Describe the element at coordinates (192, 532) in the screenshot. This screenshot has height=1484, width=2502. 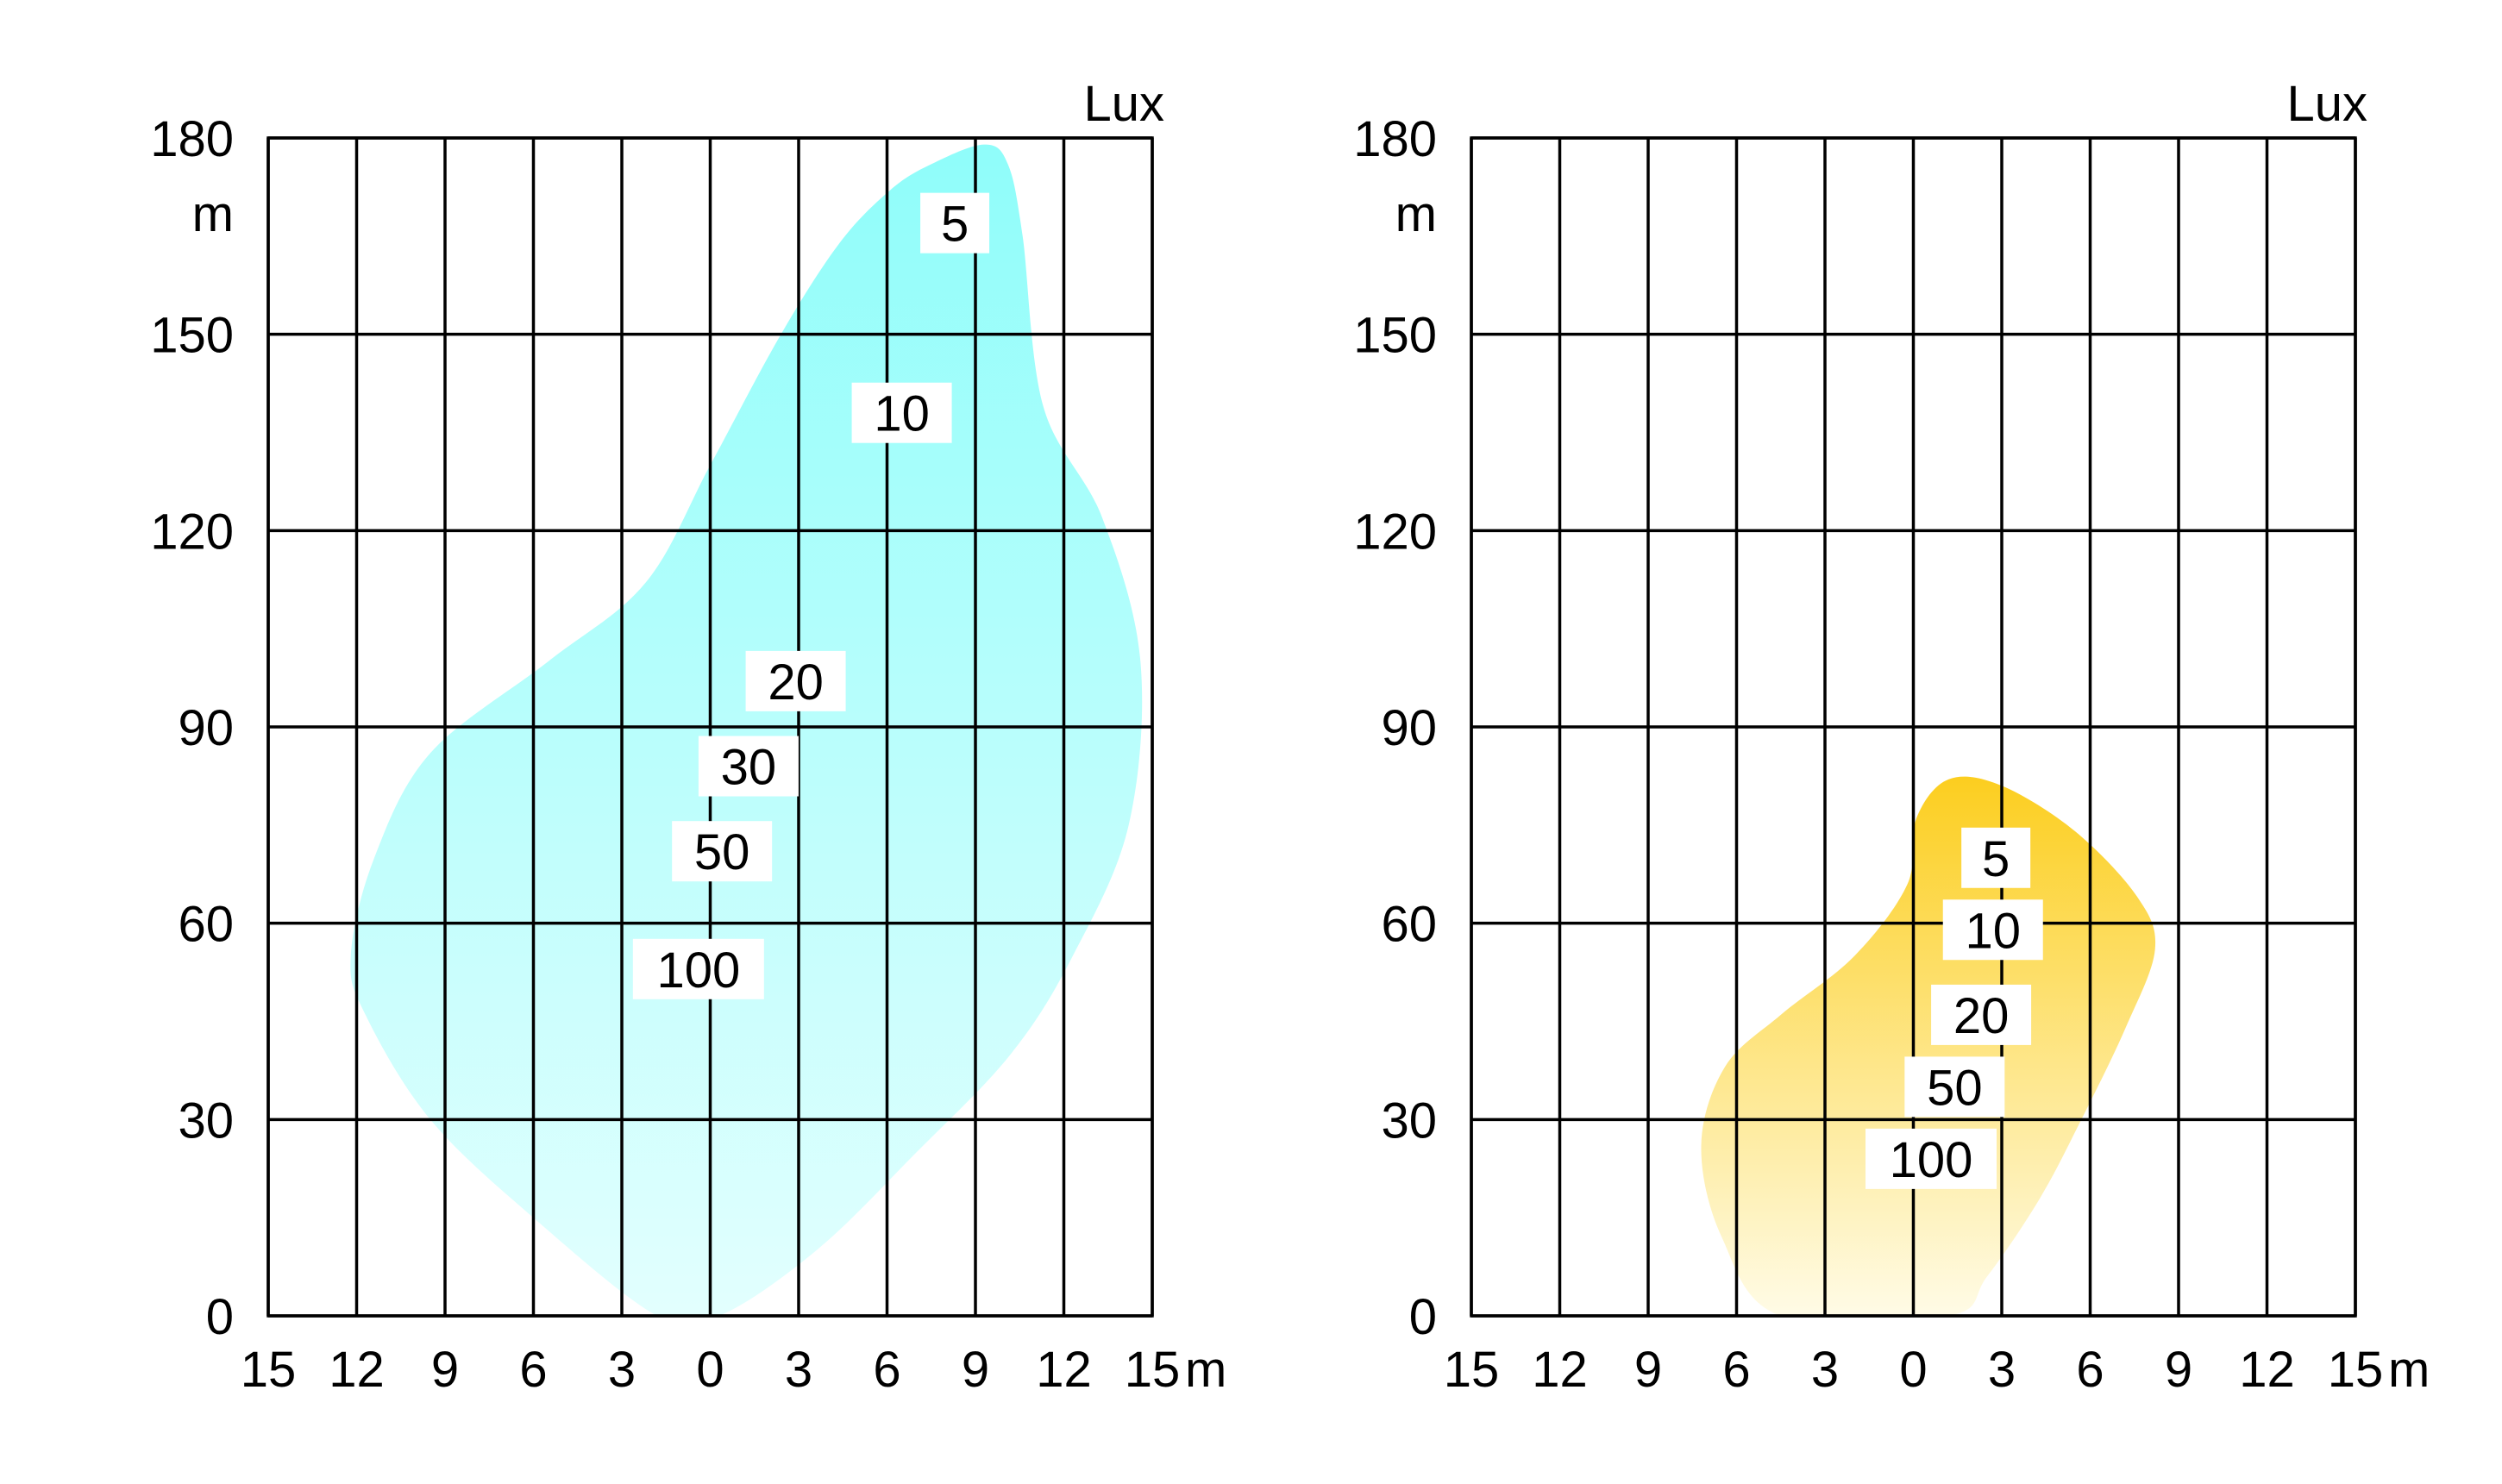
I see `left-y-tick-label: 120` at that location.